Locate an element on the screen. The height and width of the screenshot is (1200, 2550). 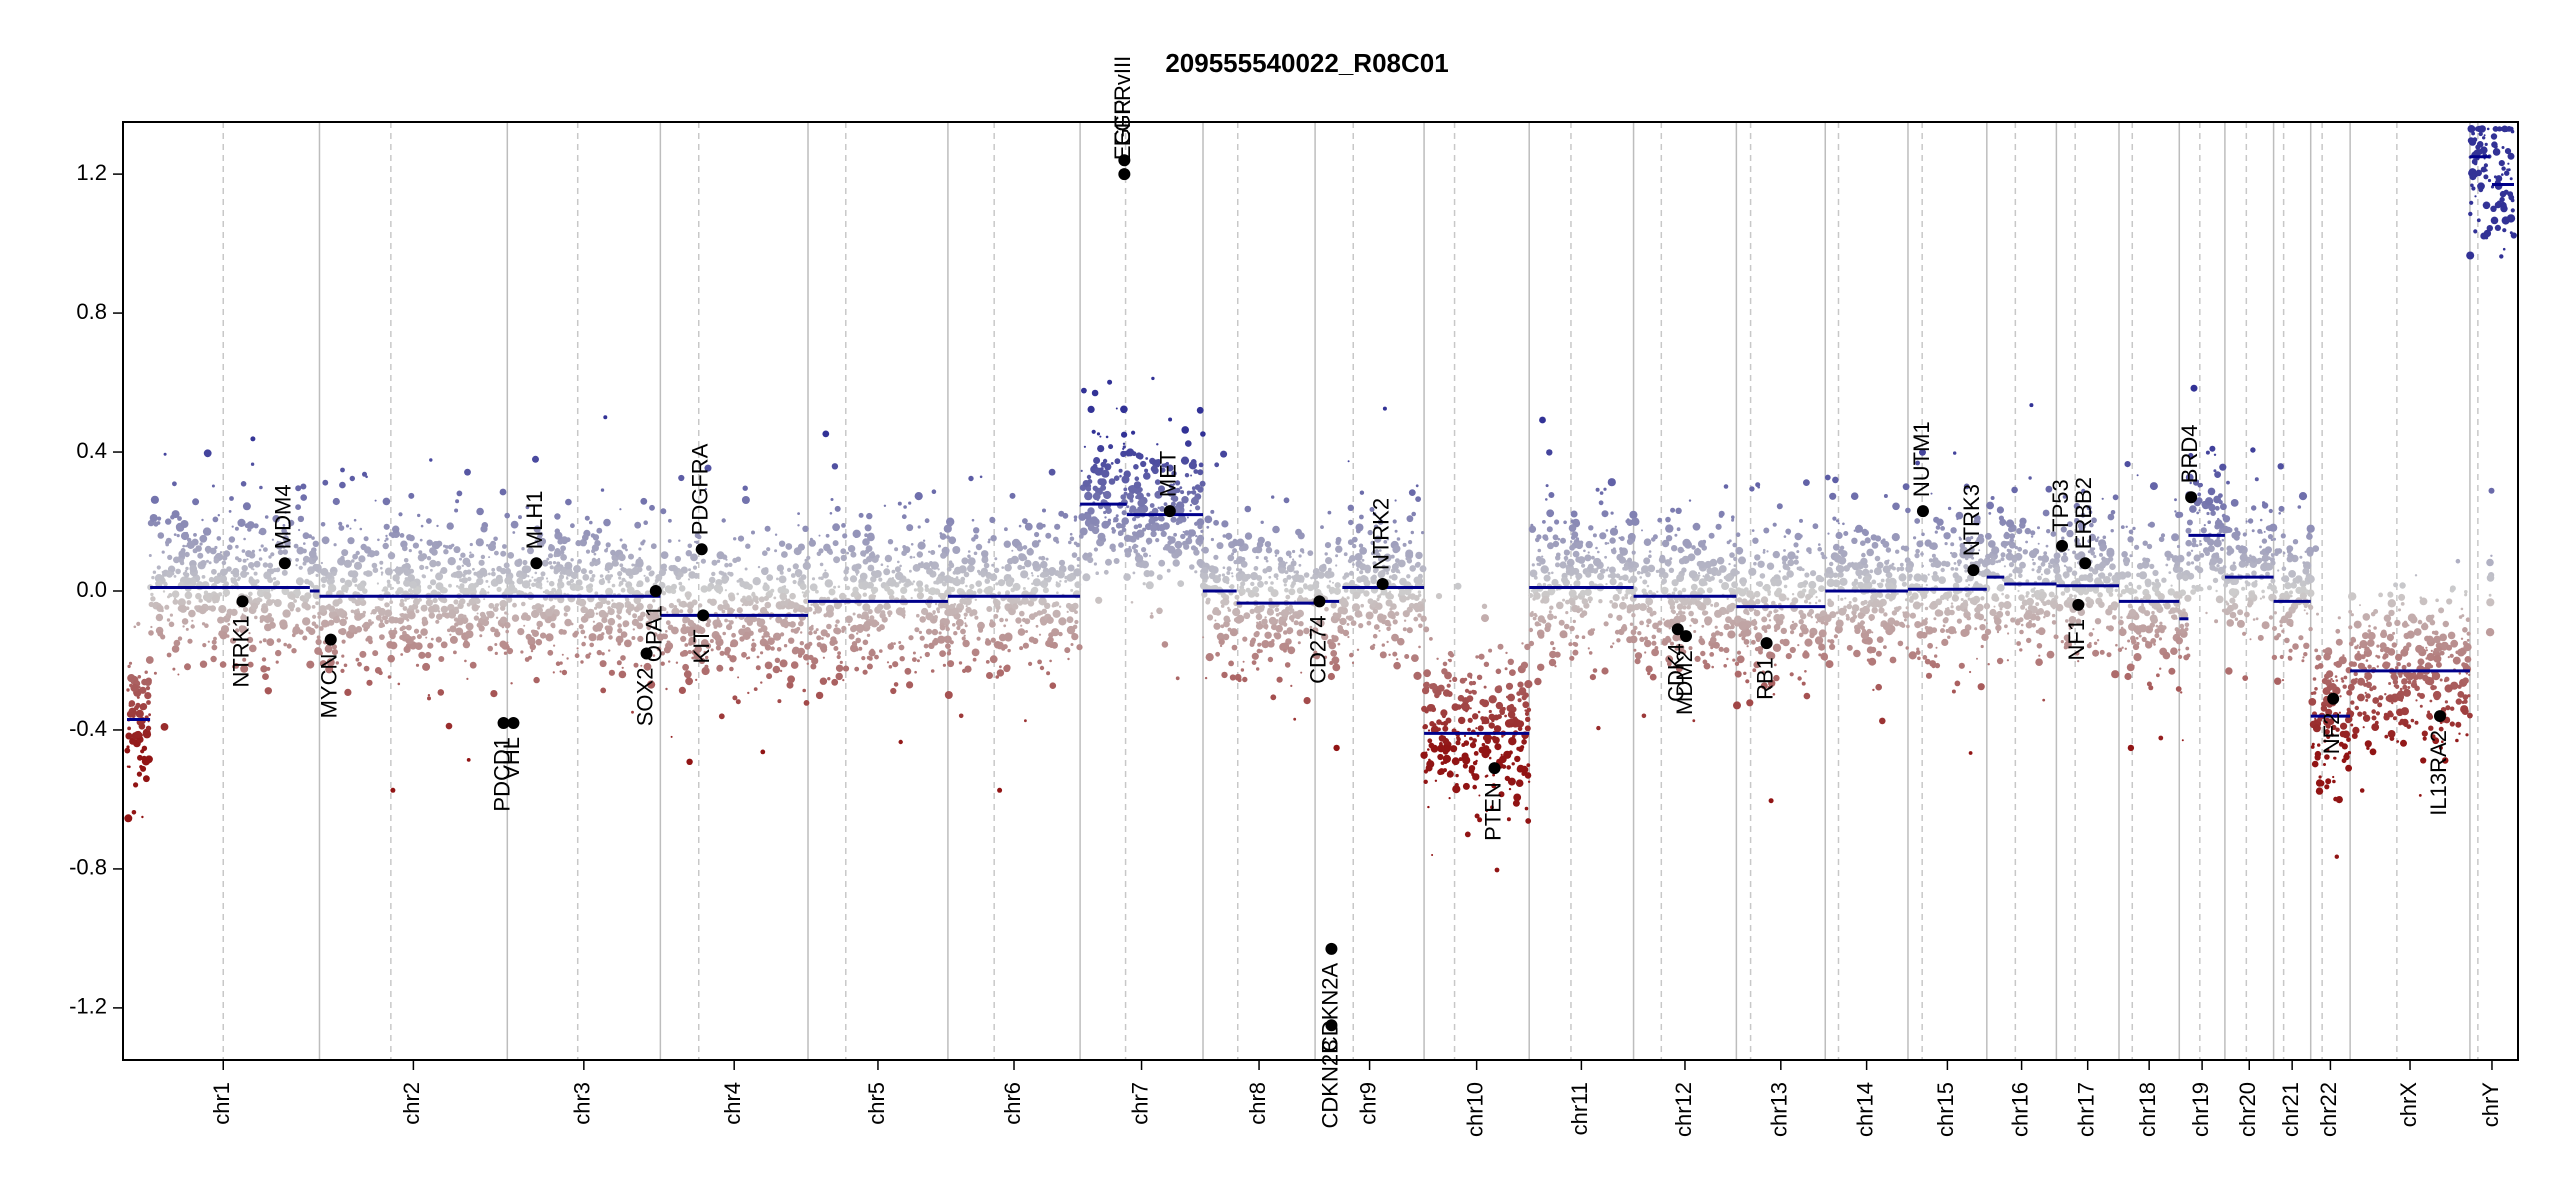
probe-points-chr1 is located at coordinates (223, 629).